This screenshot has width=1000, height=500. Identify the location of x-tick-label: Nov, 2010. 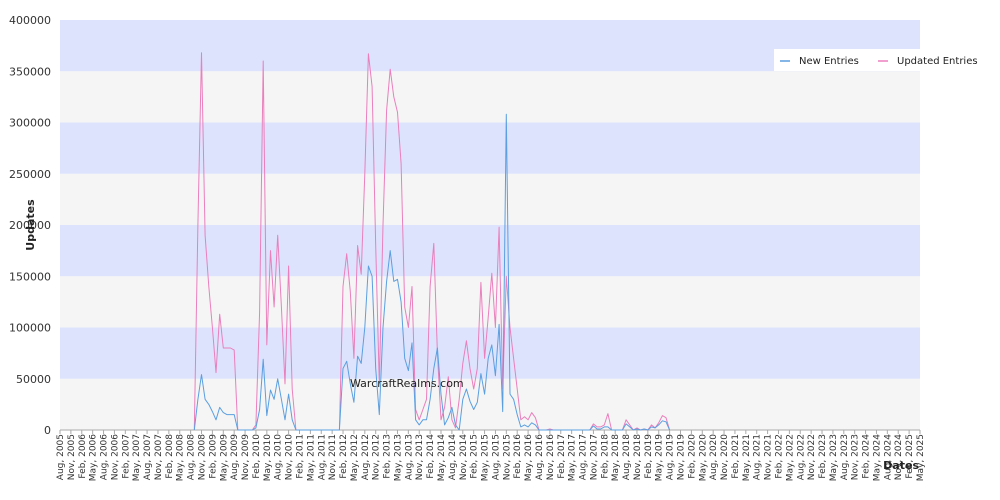
(290, 457).